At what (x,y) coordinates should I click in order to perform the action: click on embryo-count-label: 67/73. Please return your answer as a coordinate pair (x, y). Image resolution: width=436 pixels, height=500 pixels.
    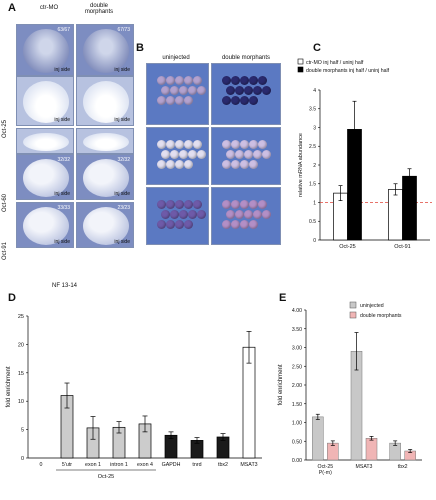
    Looking at the image, I should click on (123, 30).